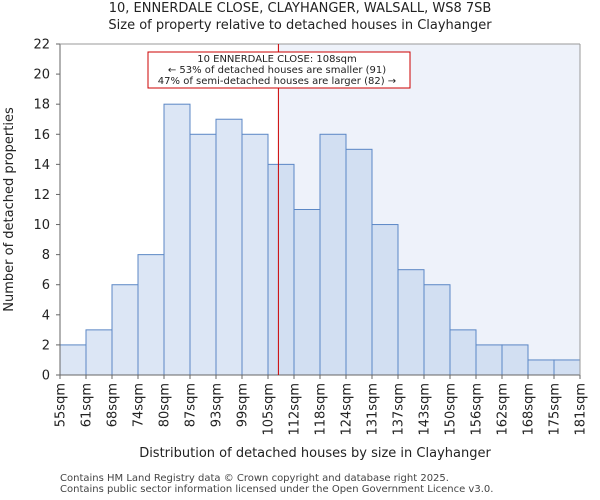 This screenshot has width=600, height=500. Describe the element at coordinates (46, 255) in the screenshot. I see `y-tick-label: 8` at that location.